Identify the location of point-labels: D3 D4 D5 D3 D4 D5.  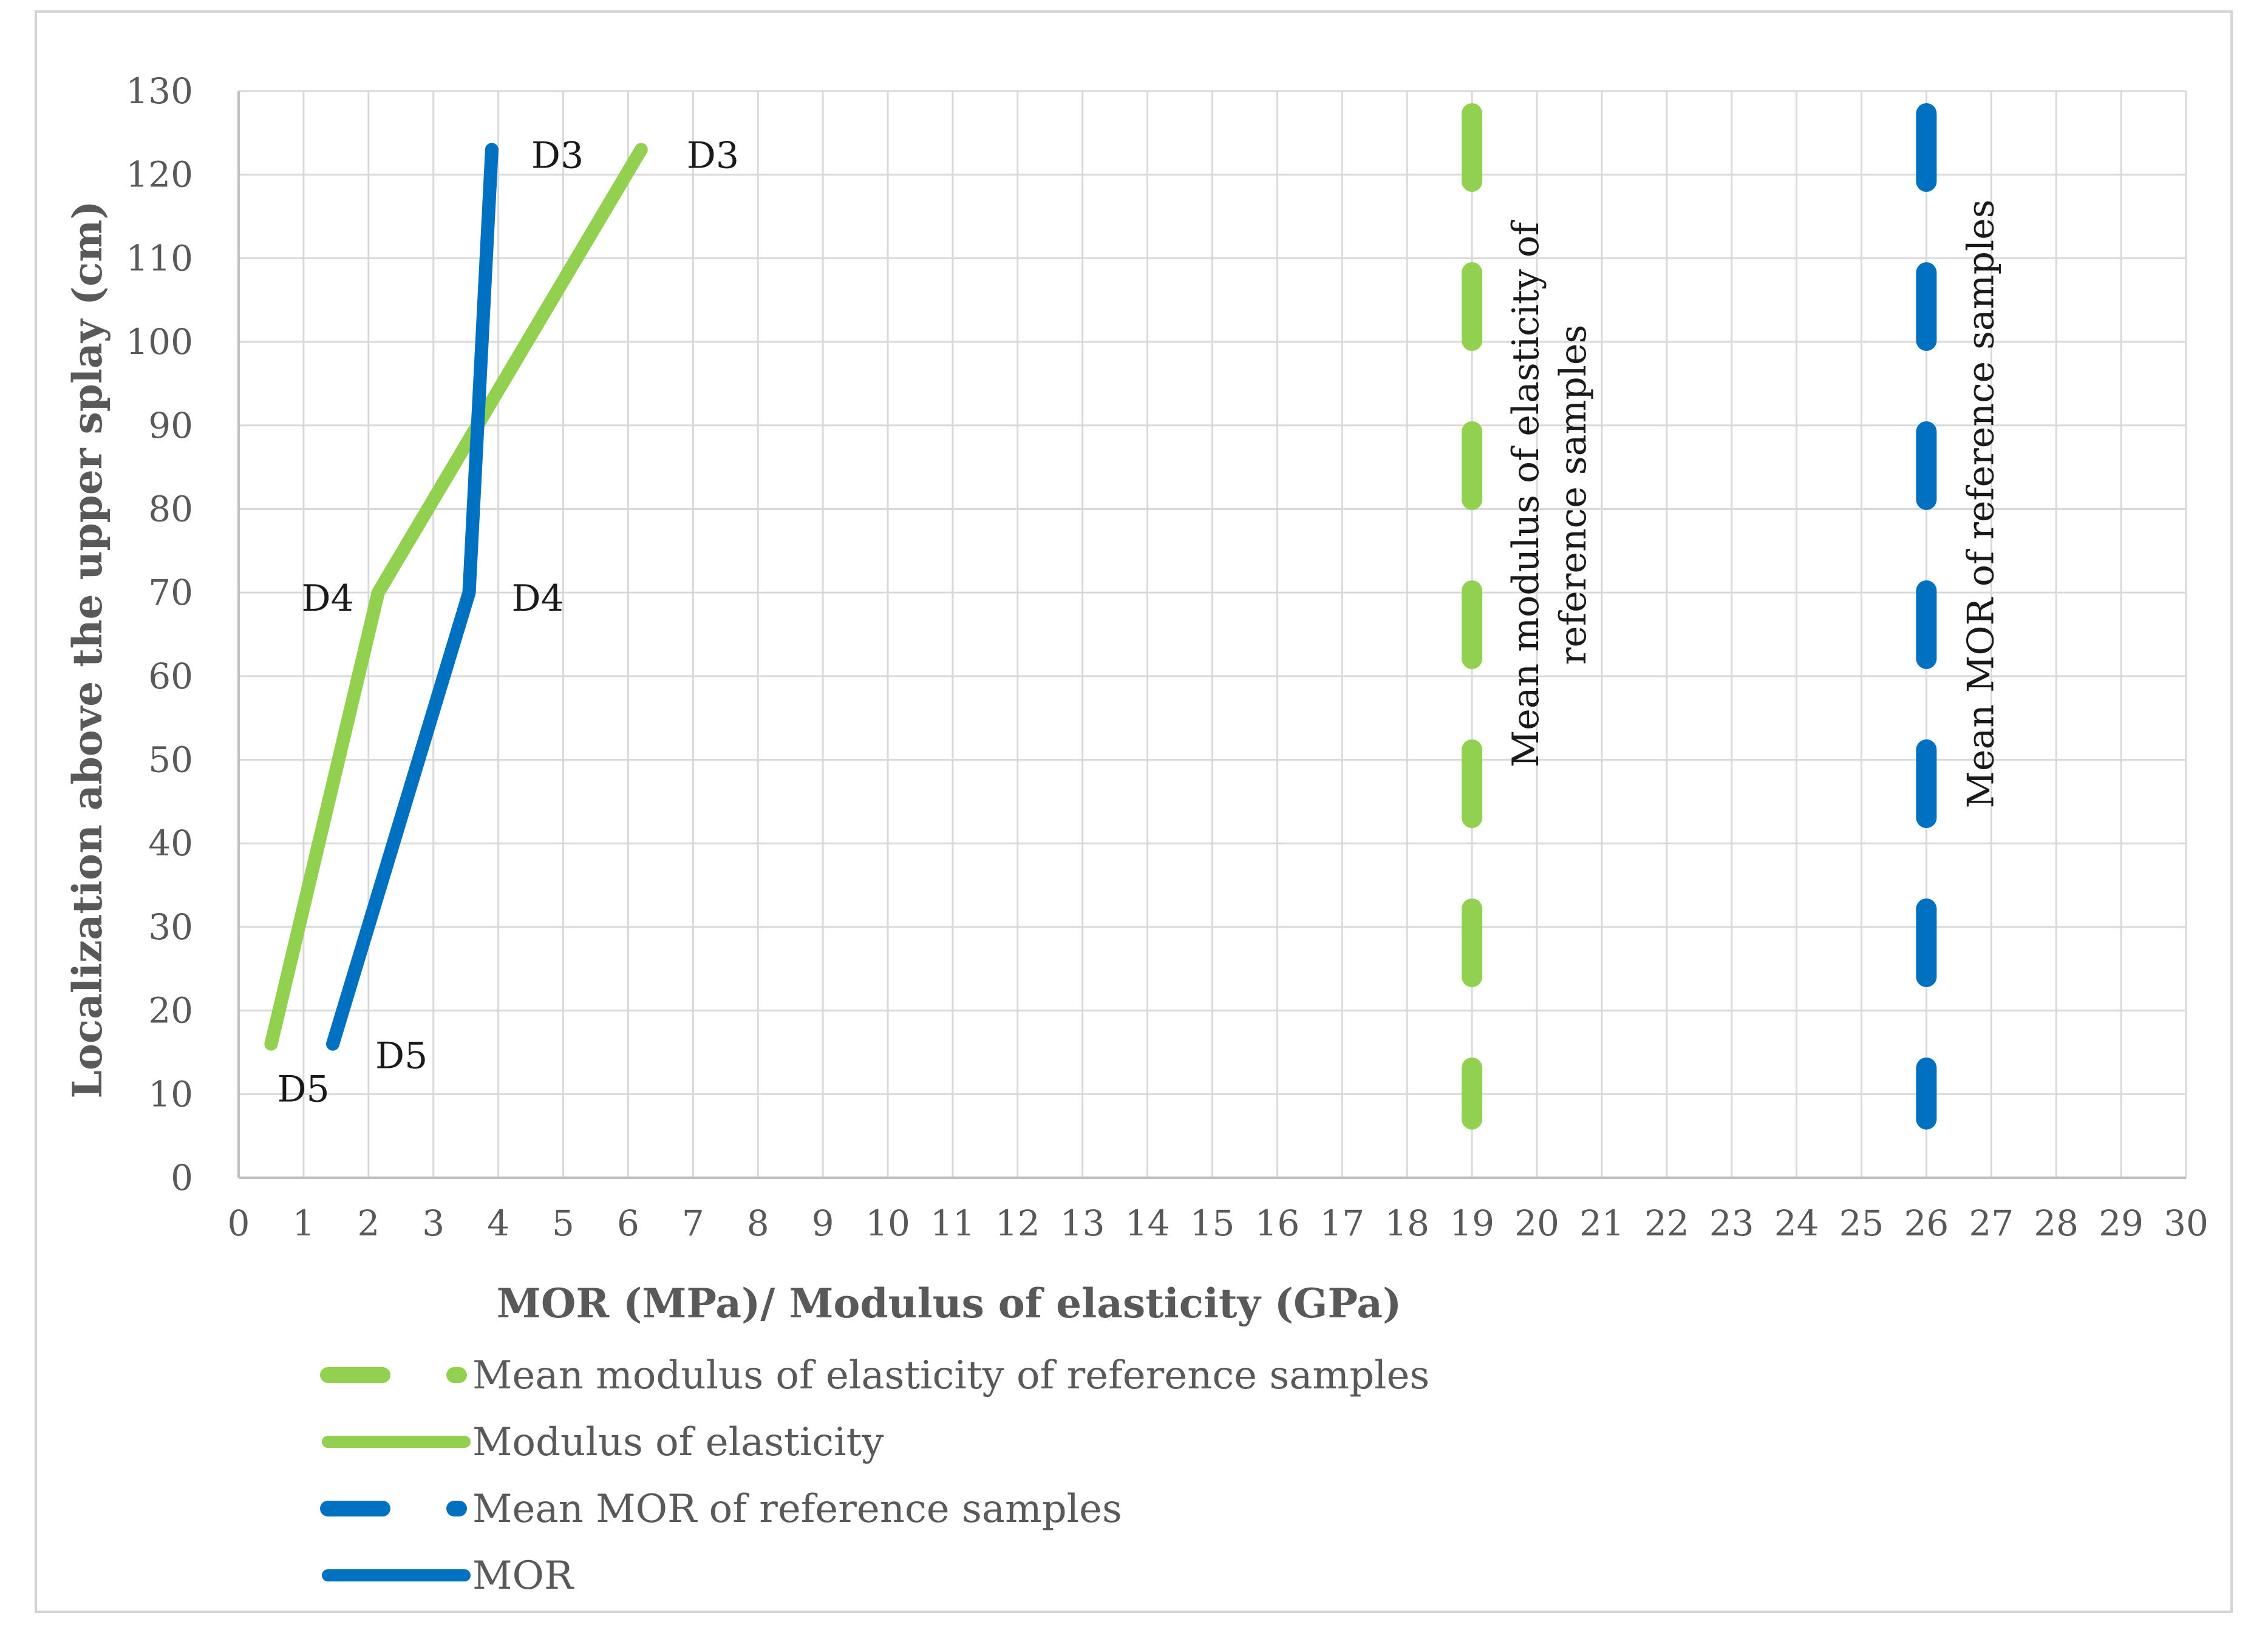
(508, 622).